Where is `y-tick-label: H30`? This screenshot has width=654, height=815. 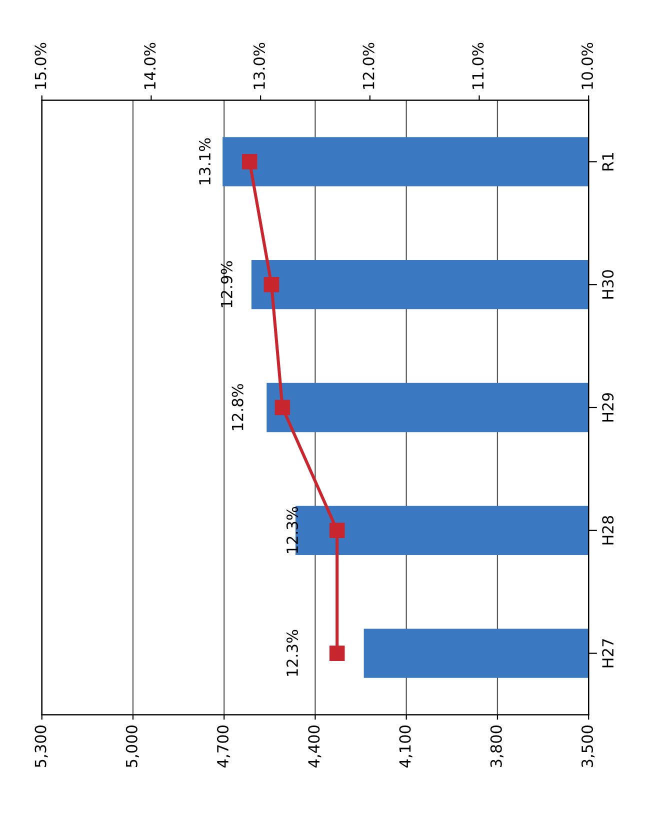
y-tick-label: H30 is located at coordinates (608, 284).